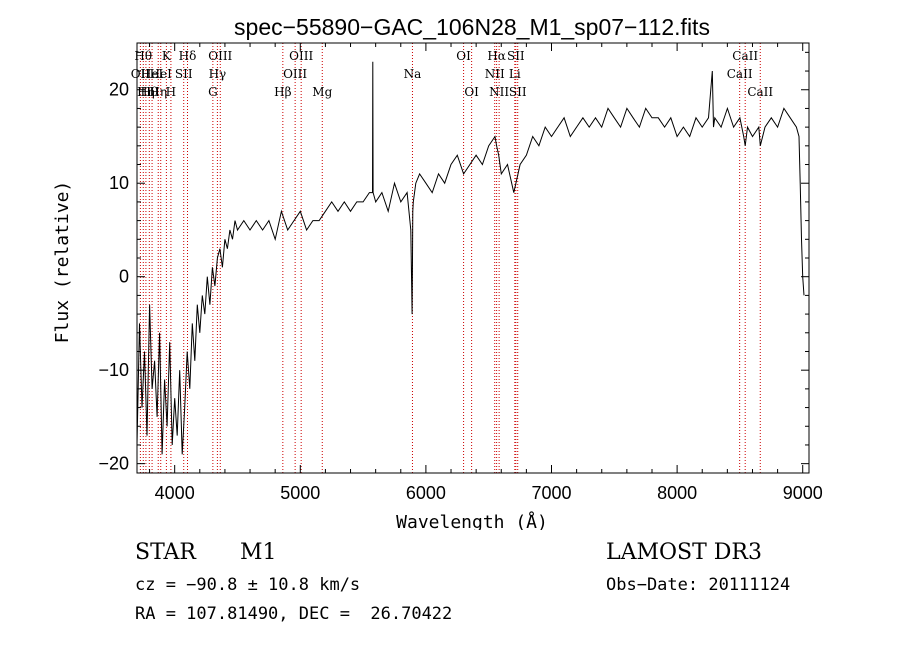 Image resolution: width=900 pixels, height=649 pixels. I want to click on line-label-23: NII, so click(499, 92).